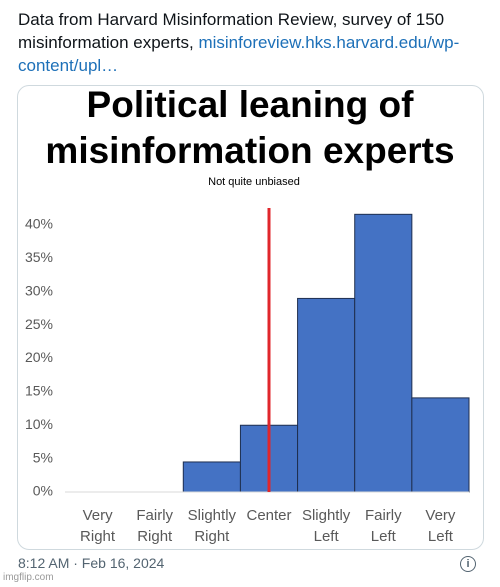 The width and height of the screenshot is (500, 587). What do you see at coordinates (39, 424) in the screenshot?
I see `y-tick-label: 10%` at bounding box center [39, 424].